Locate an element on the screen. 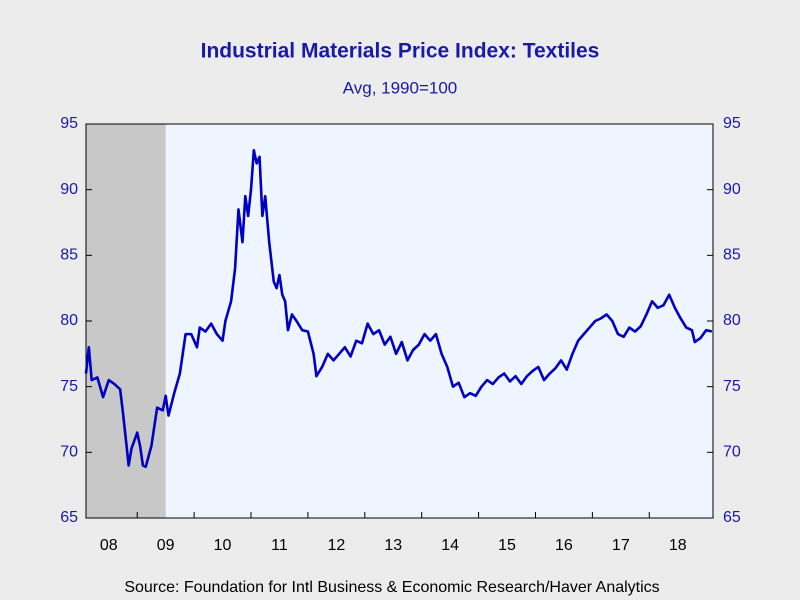 Image resolution: width=800 pixels, height=600 pixels. x-tick-label: 08 is located at coordinates (109, 545).